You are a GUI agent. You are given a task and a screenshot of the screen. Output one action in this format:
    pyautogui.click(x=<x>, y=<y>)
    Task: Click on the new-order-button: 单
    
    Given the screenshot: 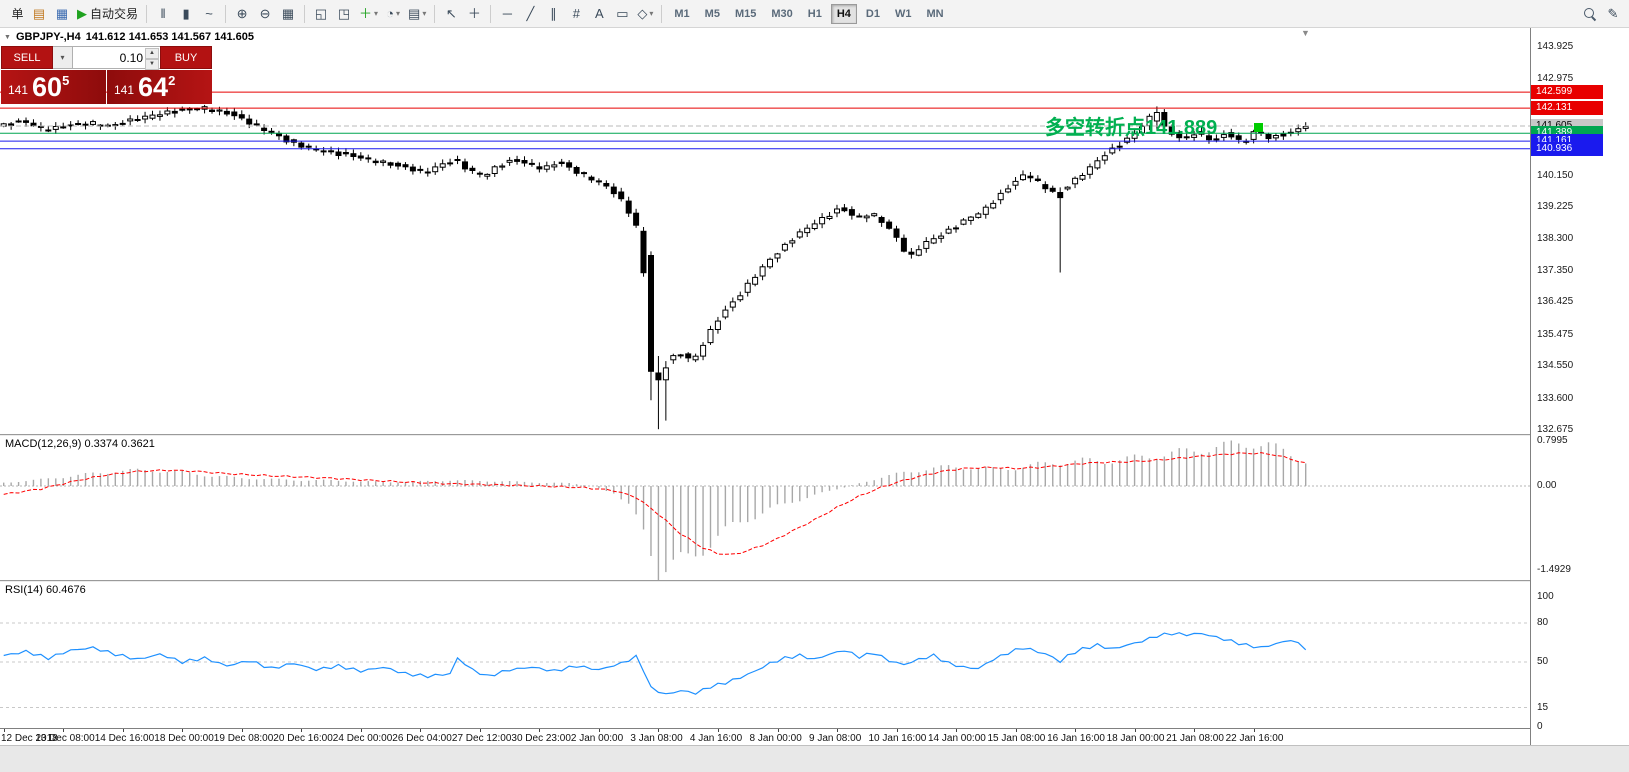 What is the action you would take?
    pyautogui.click(x=16, y=14)
    